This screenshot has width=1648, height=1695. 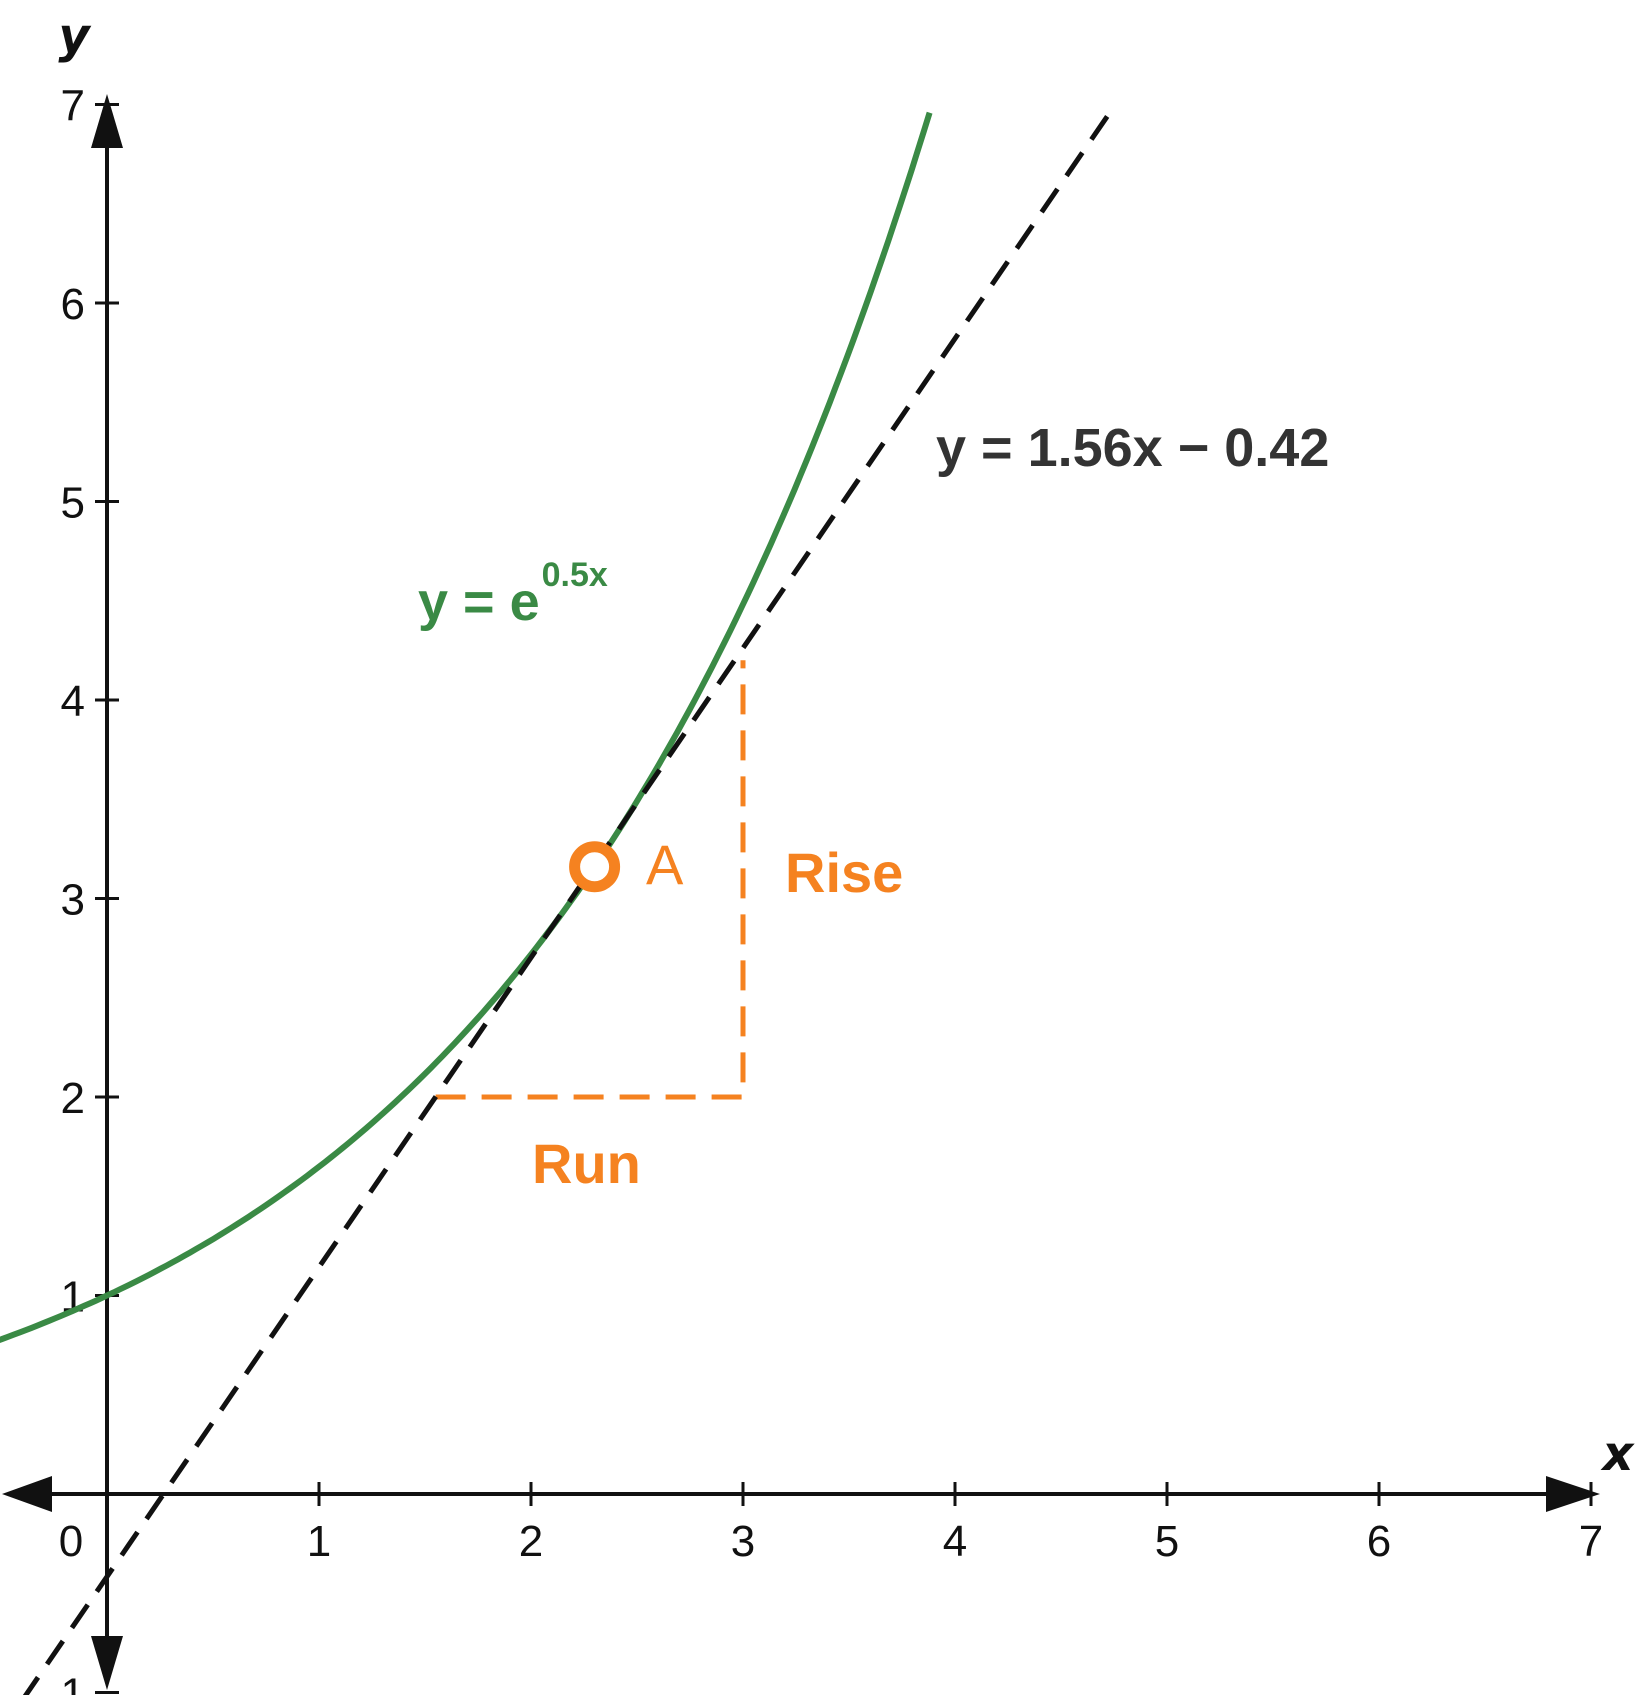 What do you see at coordinates (1132, 448) in the screenshot?
I see `tangent-equation: y = 1.56x − 0.42` at bounding box center [1132, 448].